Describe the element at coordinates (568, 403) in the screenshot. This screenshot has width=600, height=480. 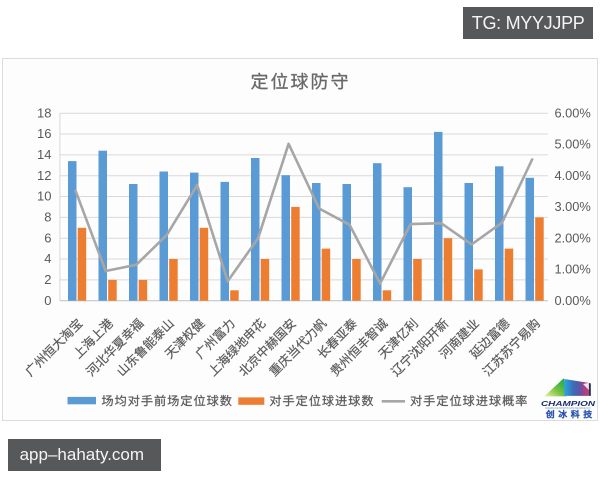
I see `svg-text: CHAMPION` at that location.